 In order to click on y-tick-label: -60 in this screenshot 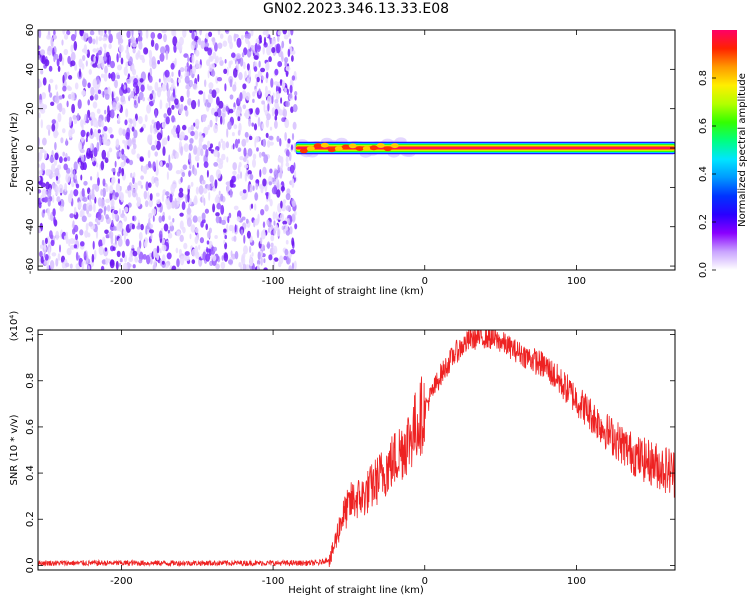, I will do `click(30, 266)`.